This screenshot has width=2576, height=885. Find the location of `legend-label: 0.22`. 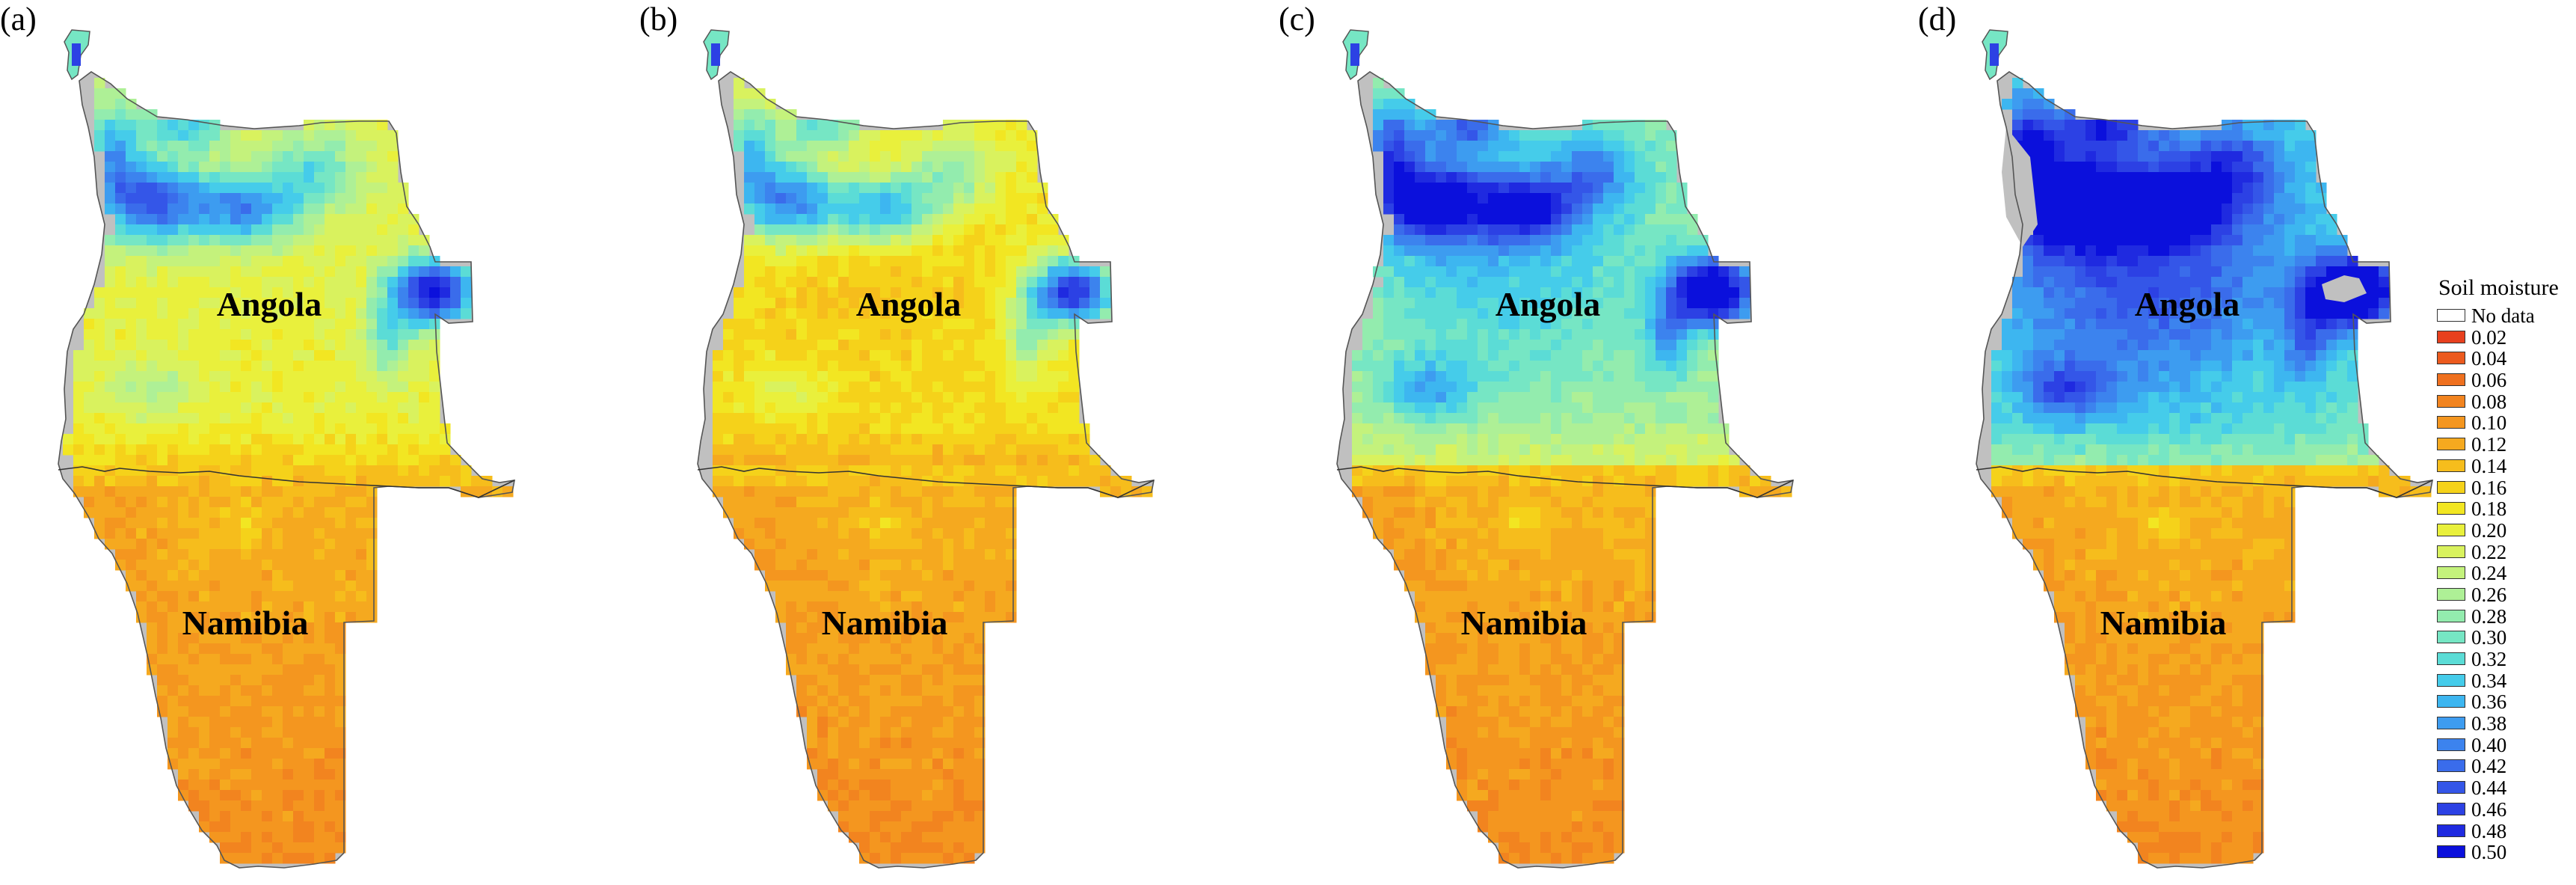

legend-label: 0.22 is located at coordinates (2489, 551).